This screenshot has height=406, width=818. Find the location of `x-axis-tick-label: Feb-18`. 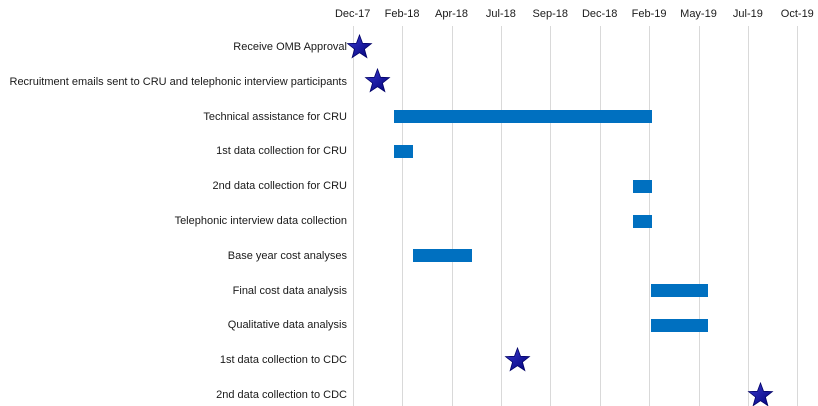

x-axis-tick-label: Feb-18 is located at coordinates (402, 14).